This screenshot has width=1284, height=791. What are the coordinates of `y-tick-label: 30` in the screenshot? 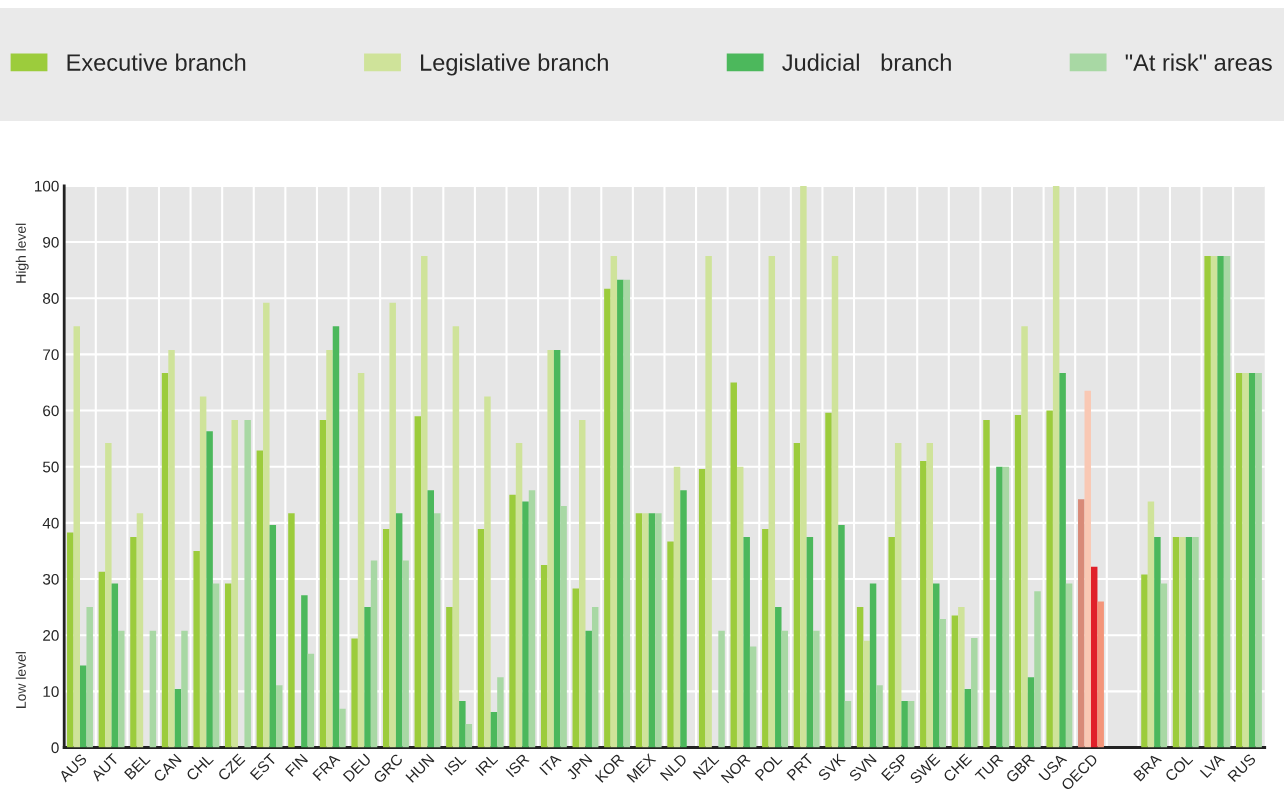 It's located at (50, 579).